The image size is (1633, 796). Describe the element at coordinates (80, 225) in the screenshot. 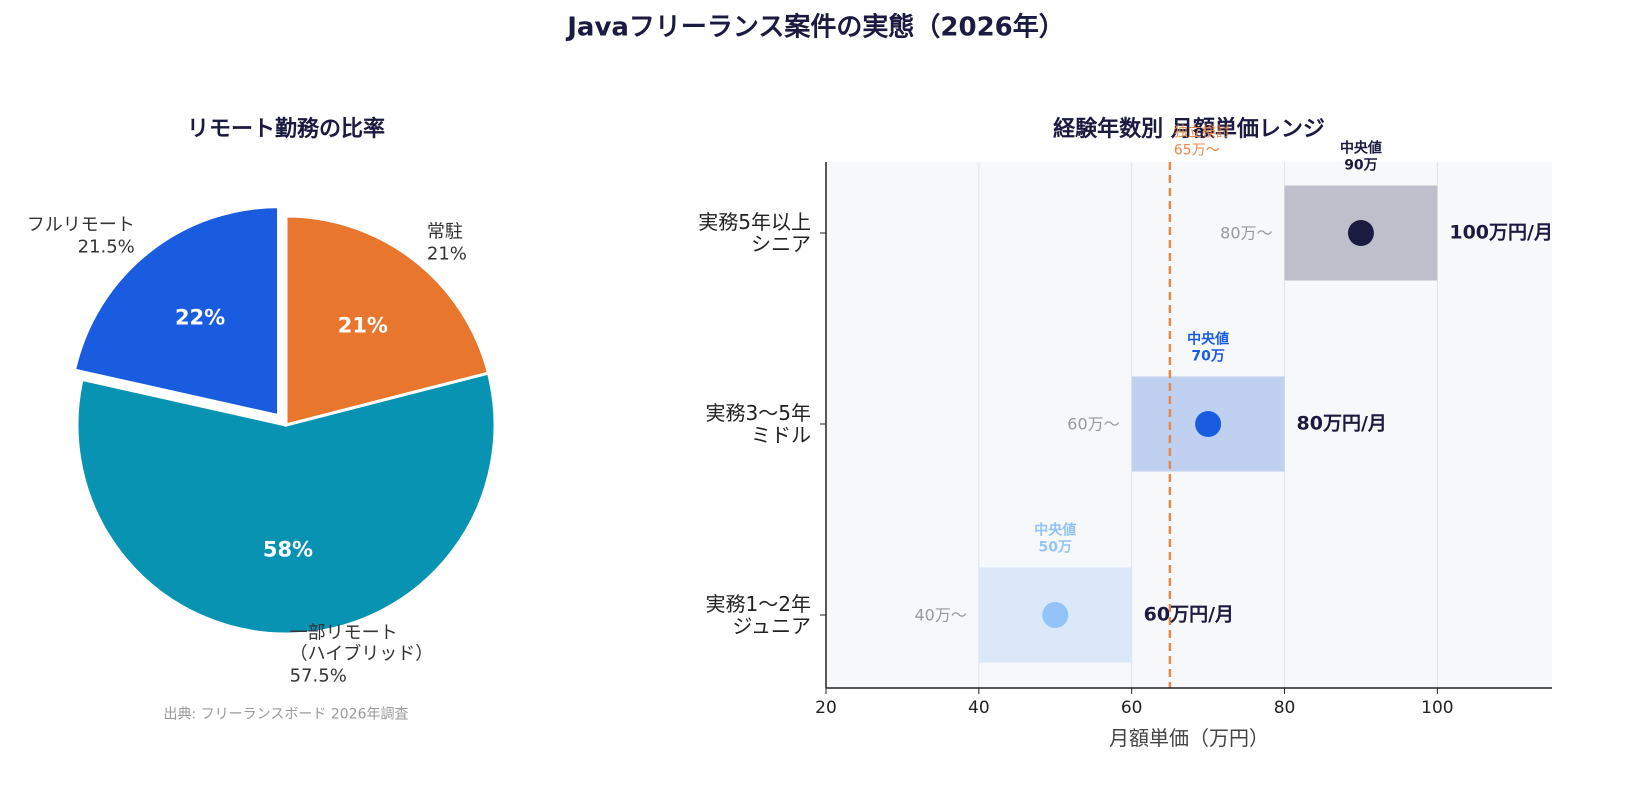

I see `slice-name: フルリモート` at that location.